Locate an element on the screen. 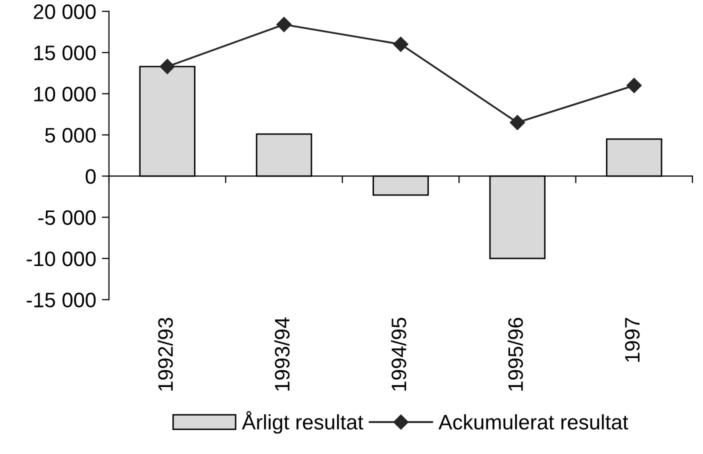  y-tick-label: 15 000 is located at coordinates (65, 53).